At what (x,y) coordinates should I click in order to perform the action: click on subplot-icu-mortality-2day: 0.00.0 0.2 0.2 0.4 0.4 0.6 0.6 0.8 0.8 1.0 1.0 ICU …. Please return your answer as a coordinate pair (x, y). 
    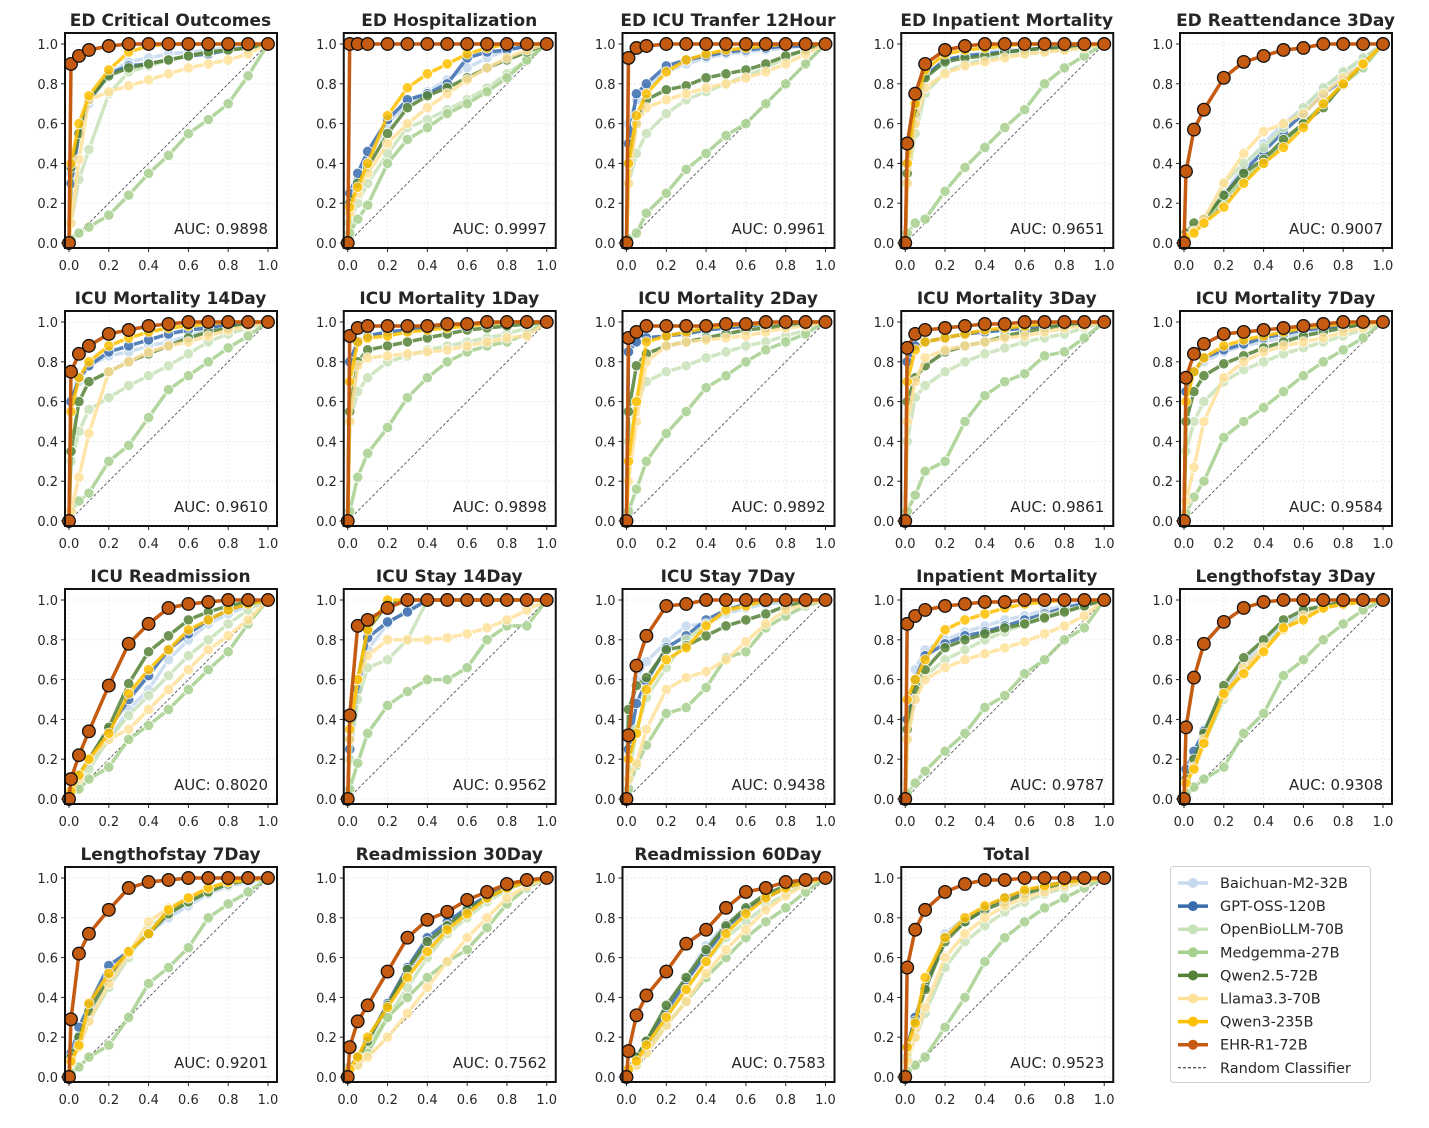
    Looking at the image, I should click on (715, 420).